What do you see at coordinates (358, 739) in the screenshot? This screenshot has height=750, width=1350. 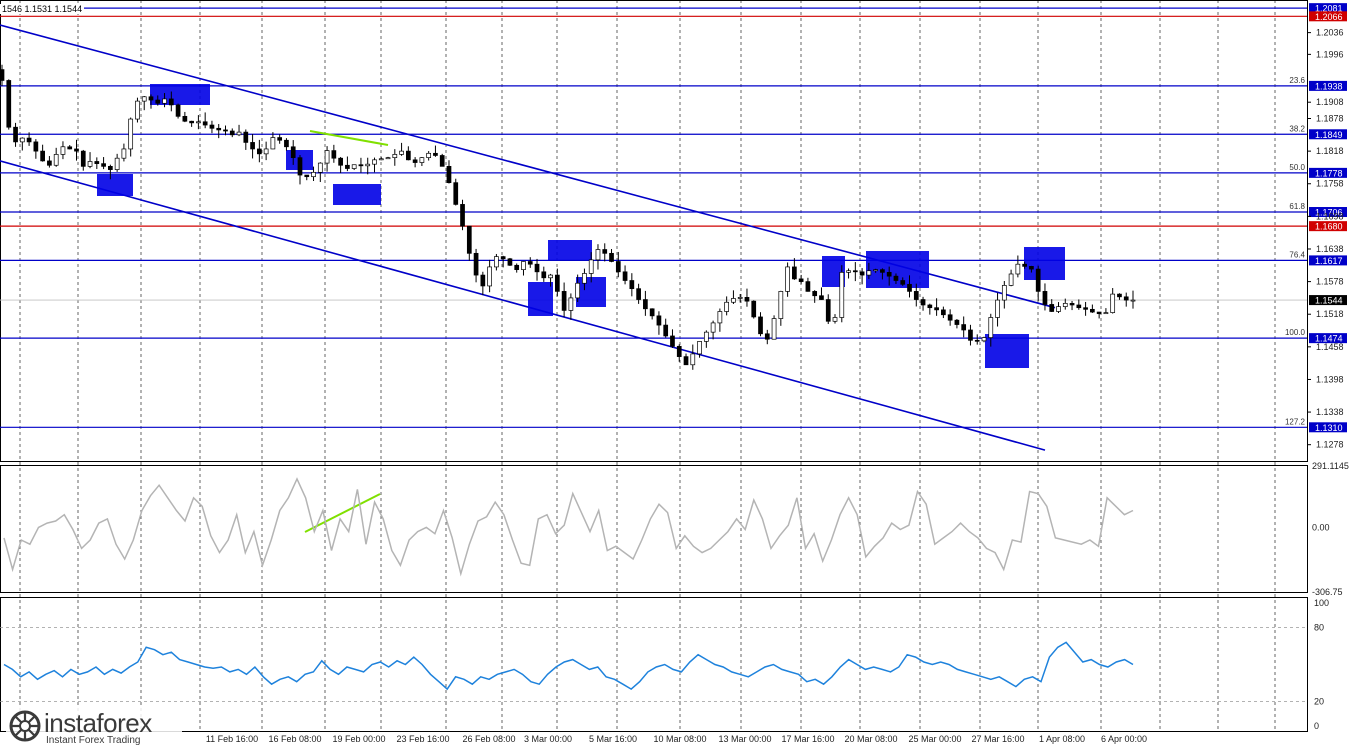 I see `time-tick: 19 Feb 00:00` at bounding box center [358, 739].